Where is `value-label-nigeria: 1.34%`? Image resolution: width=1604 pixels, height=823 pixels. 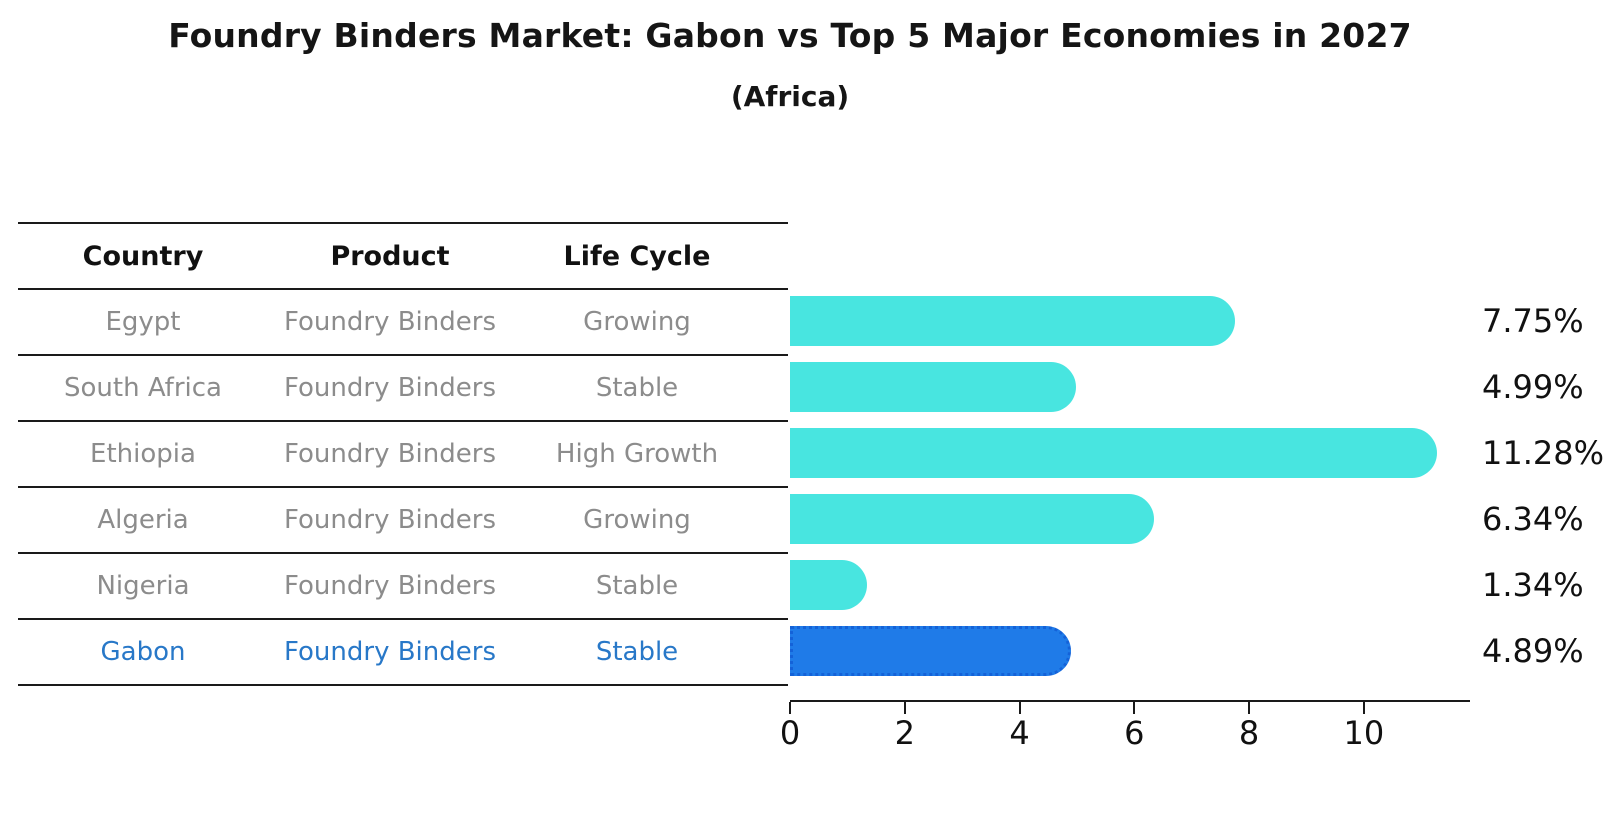 value-label-nigeria: 1.34% is located at coordinates (1533, 585).